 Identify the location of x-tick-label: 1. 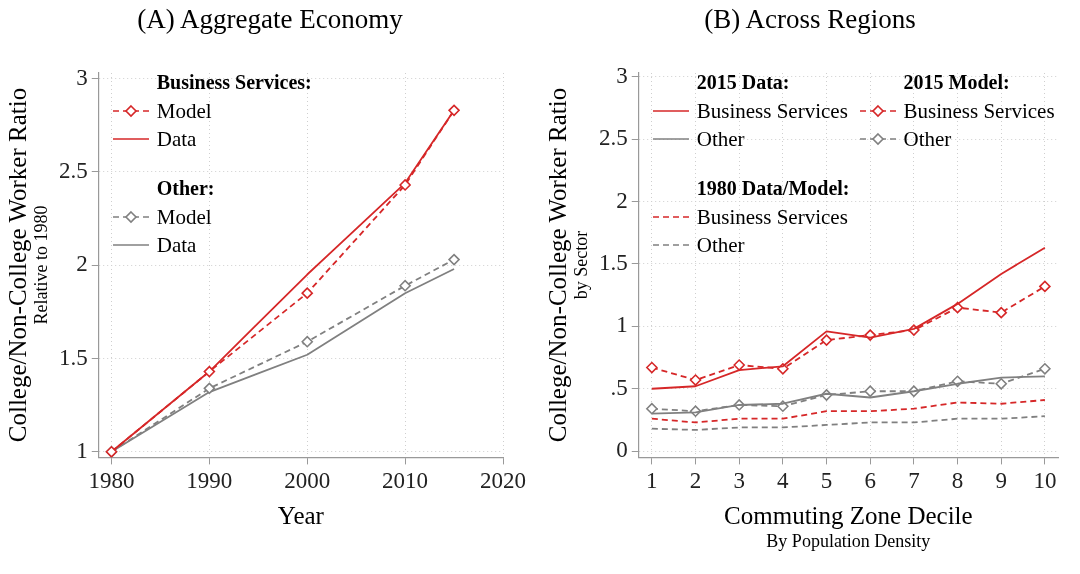
(652, 481).